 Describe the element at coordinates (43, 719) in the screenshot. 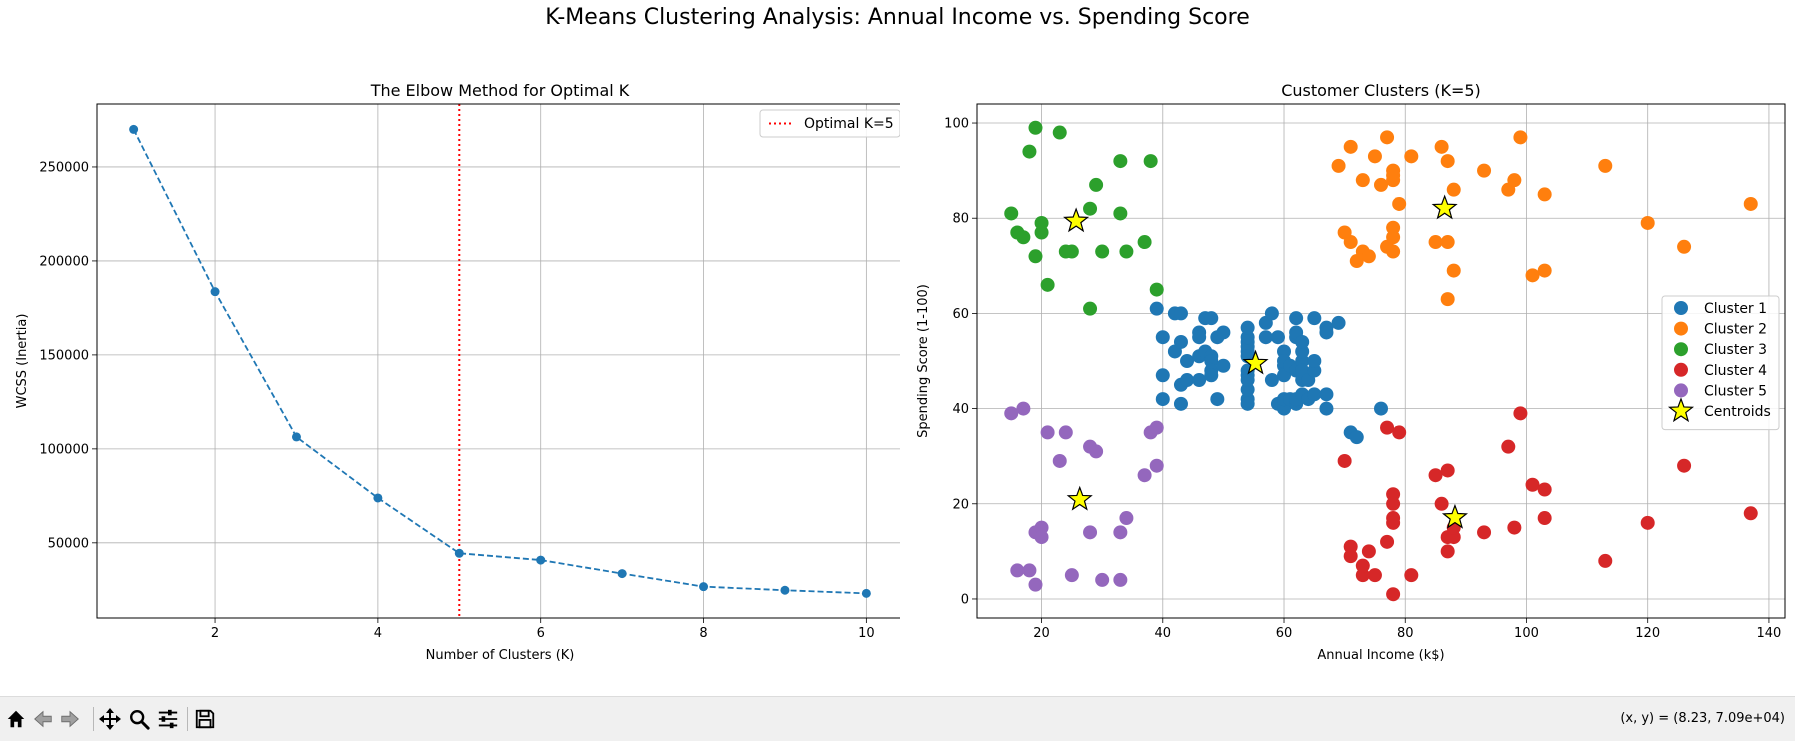

I see `back-button` at that location.